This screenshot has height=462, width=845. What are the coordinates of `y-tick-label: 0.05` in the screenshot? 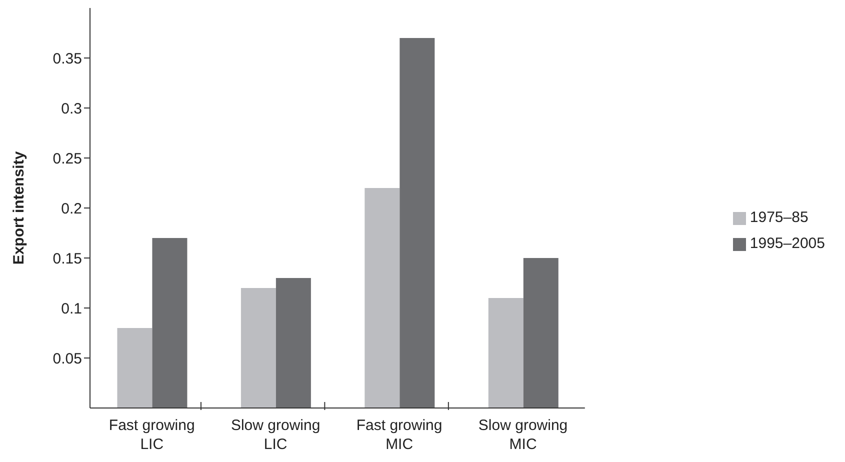 It's located at (67, 359).